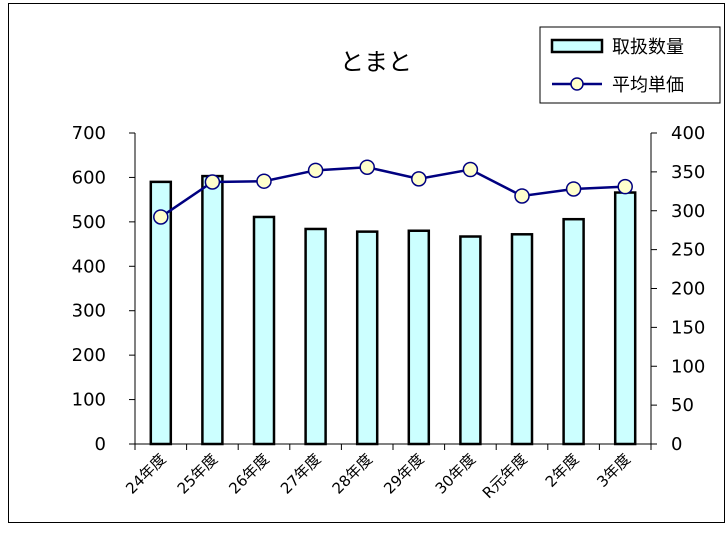 The image size is (728, 533). I want to click on bar-24年度, so click(161, 313).